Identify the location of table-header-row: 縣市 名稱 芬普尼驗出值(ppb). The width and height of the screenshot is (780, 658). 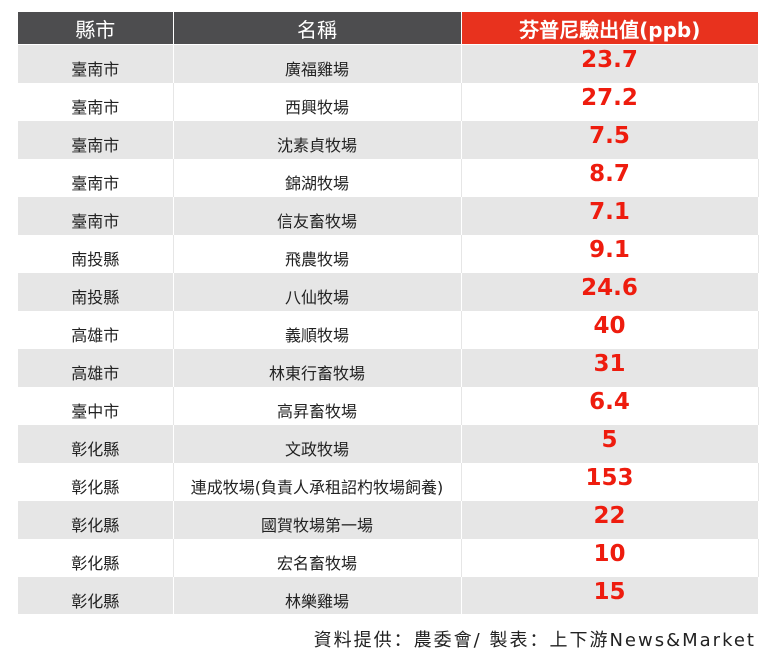
(388, 28).